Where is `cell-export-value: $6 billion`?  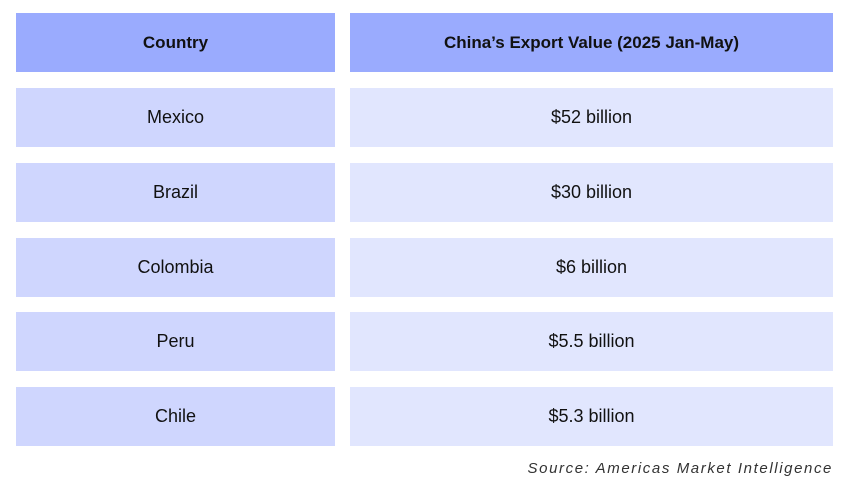 cell-export-value: $6 billion is located at coordinates (591, 267).